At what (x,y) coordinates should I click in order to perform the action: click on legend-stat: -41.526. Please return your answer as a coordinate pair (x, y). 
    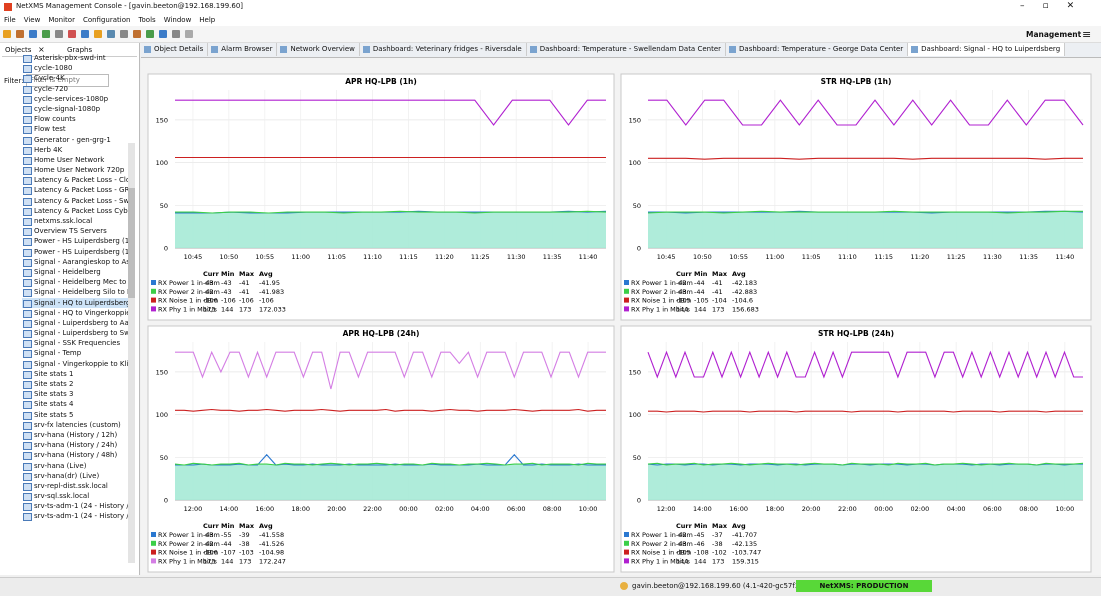
    Looking at the image, I should click on (271, 544).